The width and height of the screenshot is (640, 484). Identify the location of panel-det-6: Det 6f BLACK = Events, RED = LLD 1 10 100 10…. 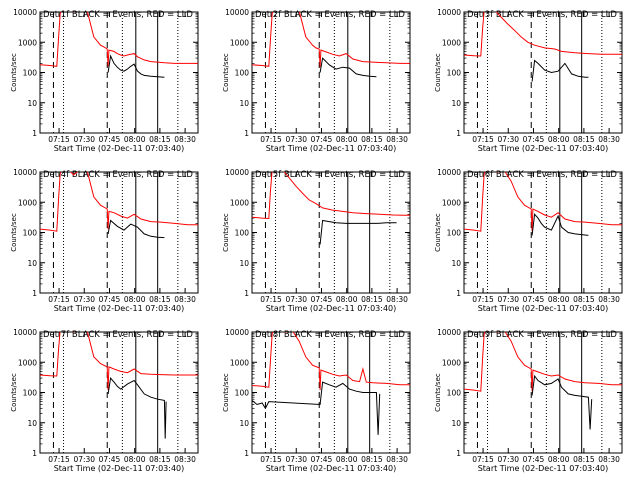
(528, 240).